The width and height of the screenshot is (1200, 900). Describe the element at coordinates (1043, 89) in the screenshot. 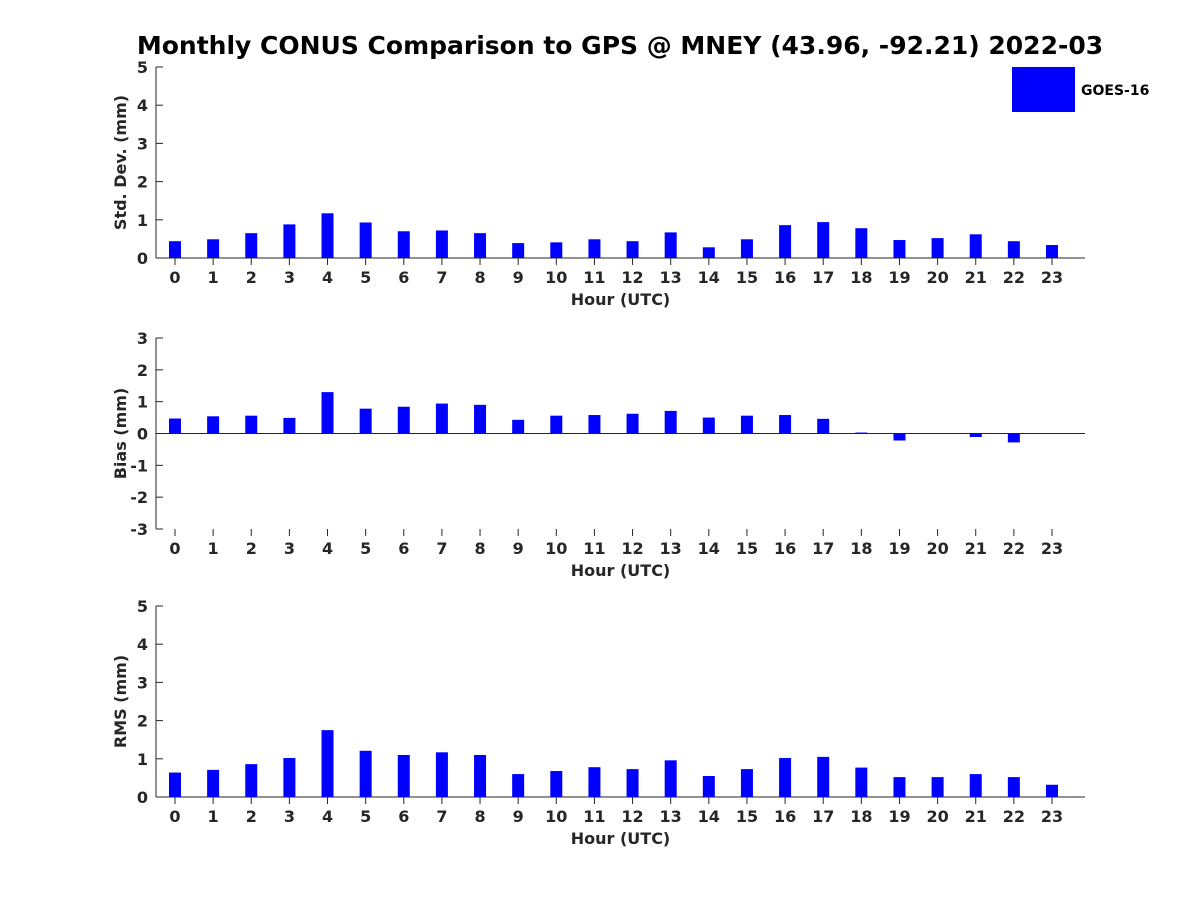

I see `legend-swatch` at that location.